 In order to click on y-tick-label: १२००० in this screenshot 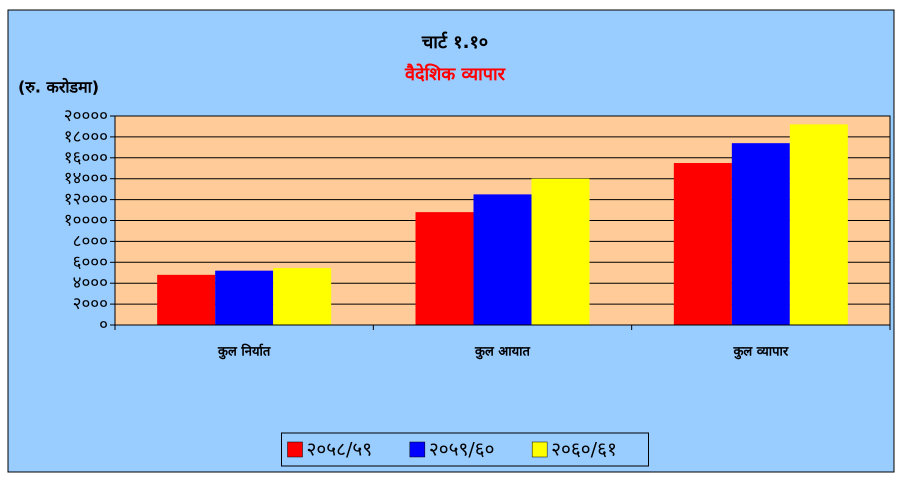, I will do `click(86, 200)`.